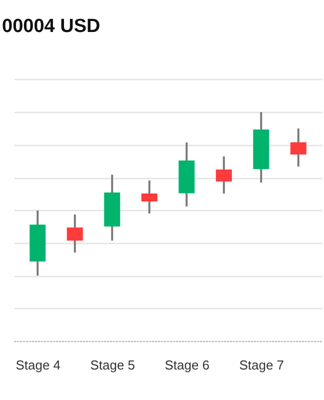  What do you see at coordinates (113, 365) in the screenshot?
I see `x-tick-label: Stage 5` at bounding box center [113, 365].